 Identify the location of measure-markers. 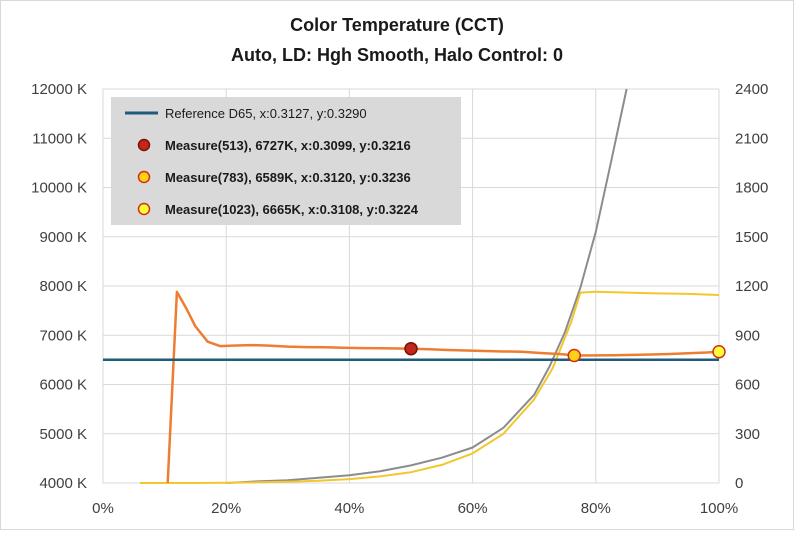
(565, 352).